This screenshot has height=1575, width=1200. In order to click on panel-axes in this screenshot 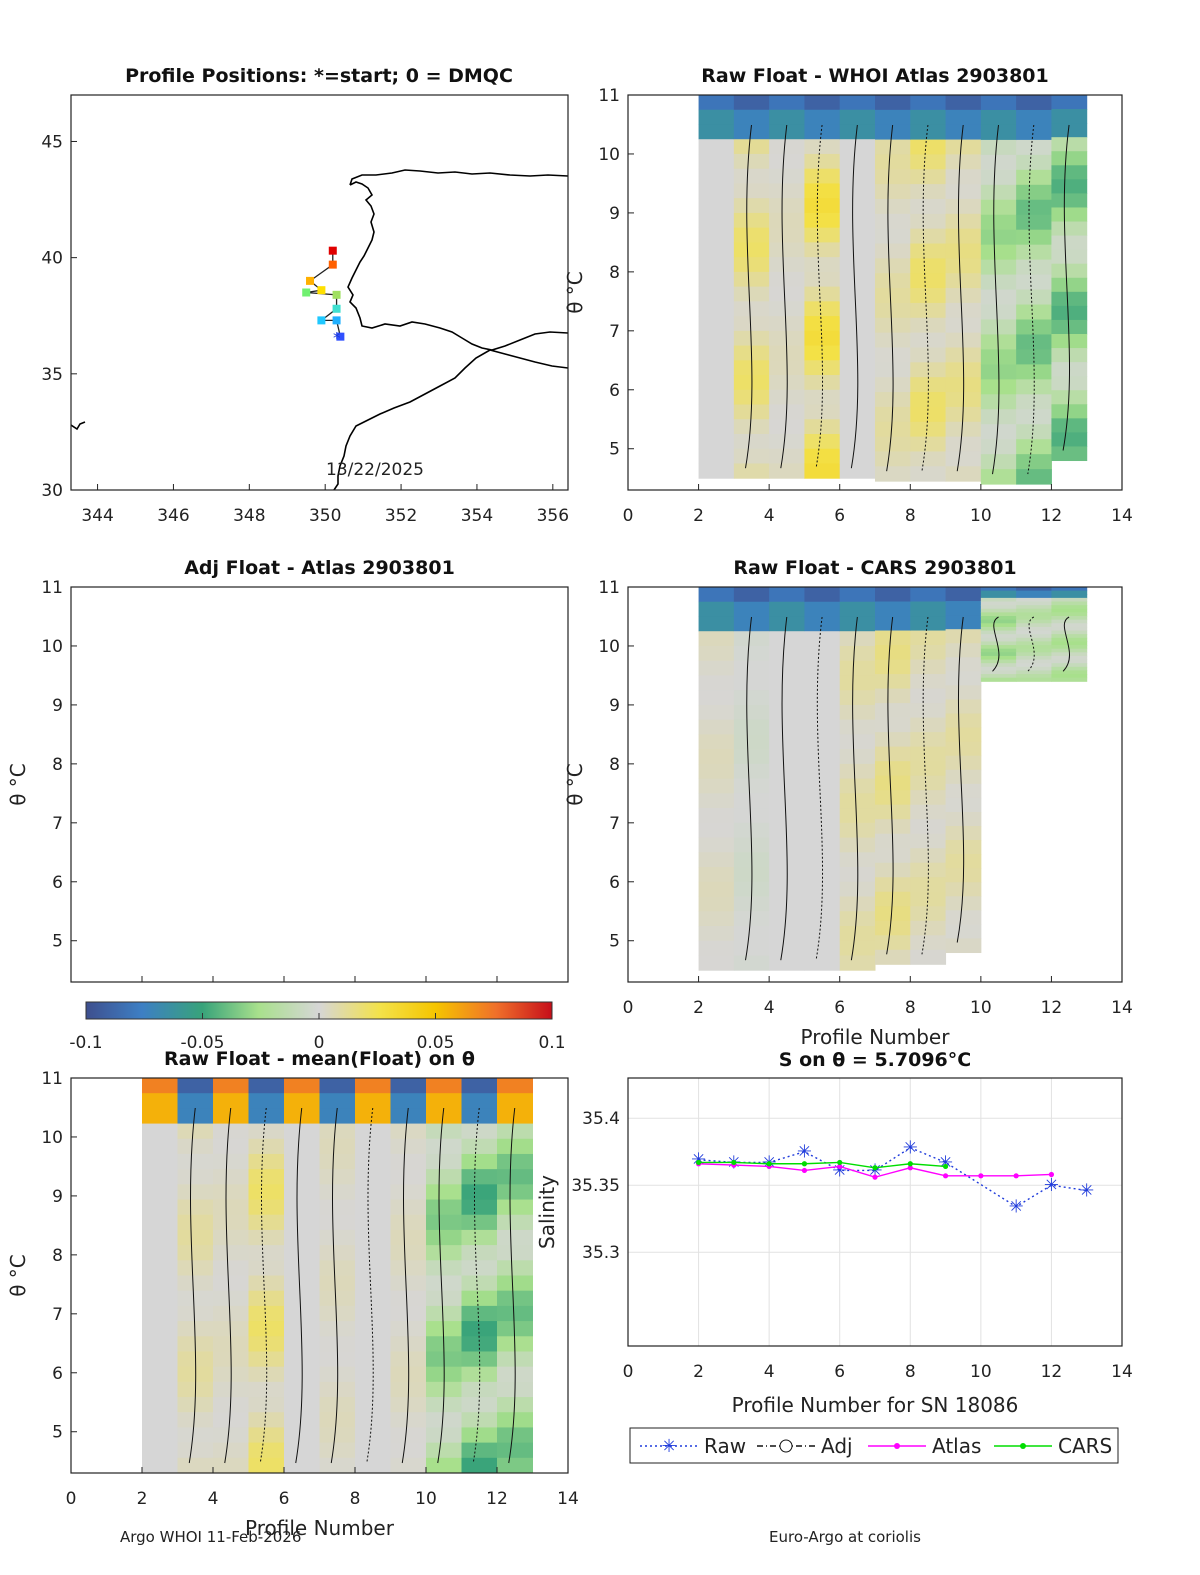, I will do `click(875, 784)`.